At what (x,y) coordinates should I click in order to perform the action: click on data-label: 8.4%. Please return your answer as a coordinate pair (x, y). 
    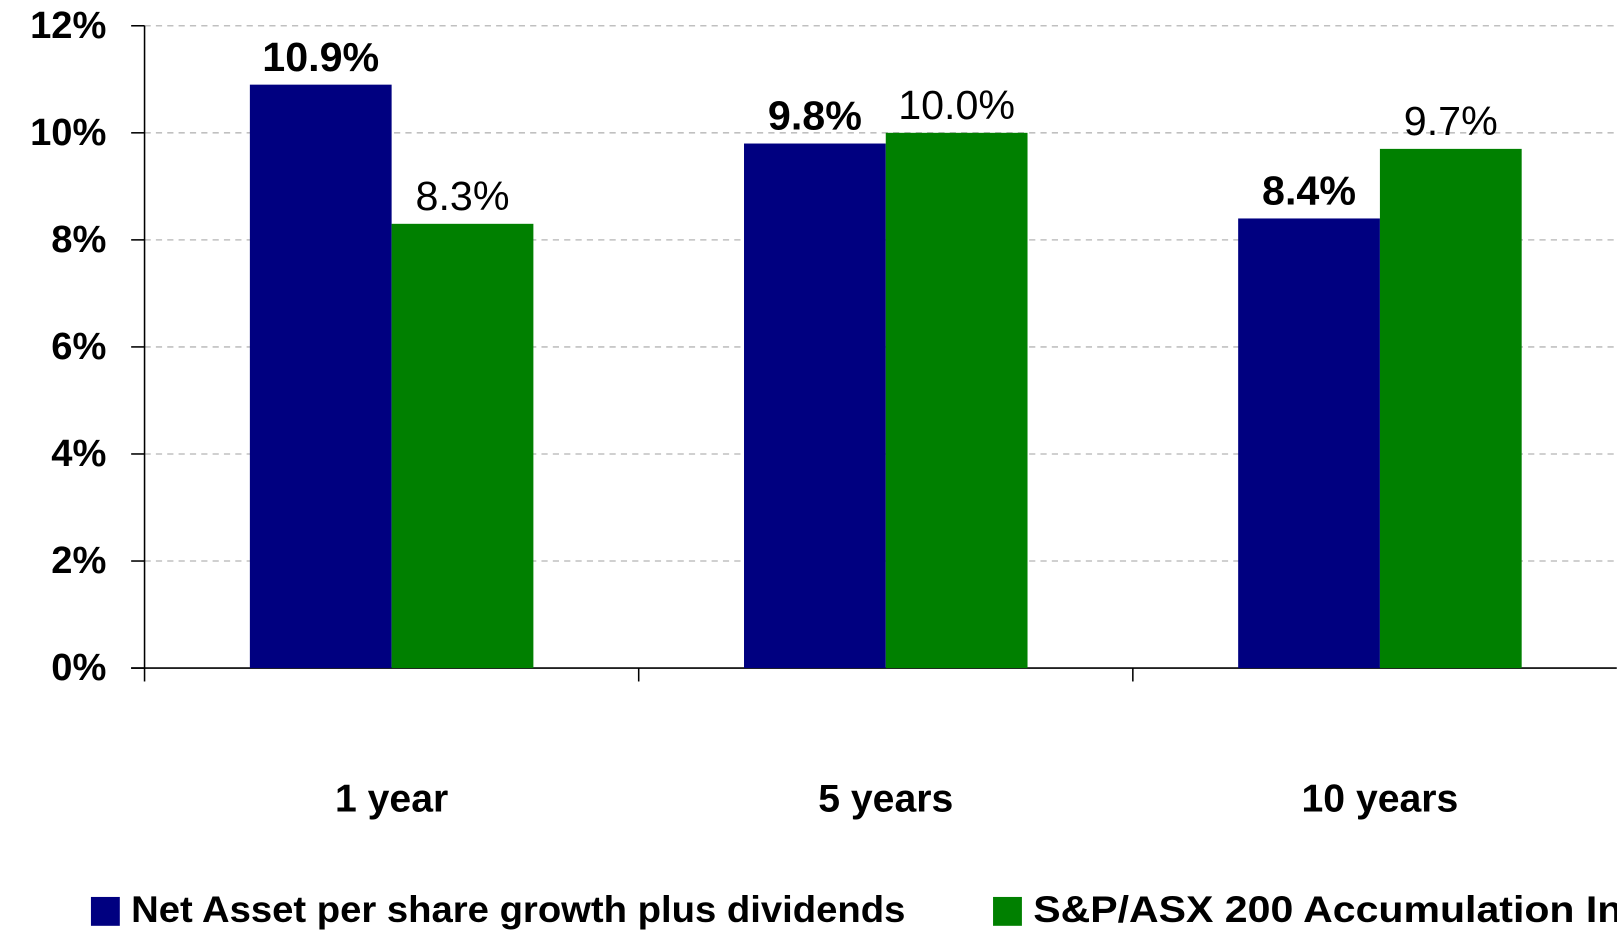
    Looking at the image, I should click on (1309, 191).